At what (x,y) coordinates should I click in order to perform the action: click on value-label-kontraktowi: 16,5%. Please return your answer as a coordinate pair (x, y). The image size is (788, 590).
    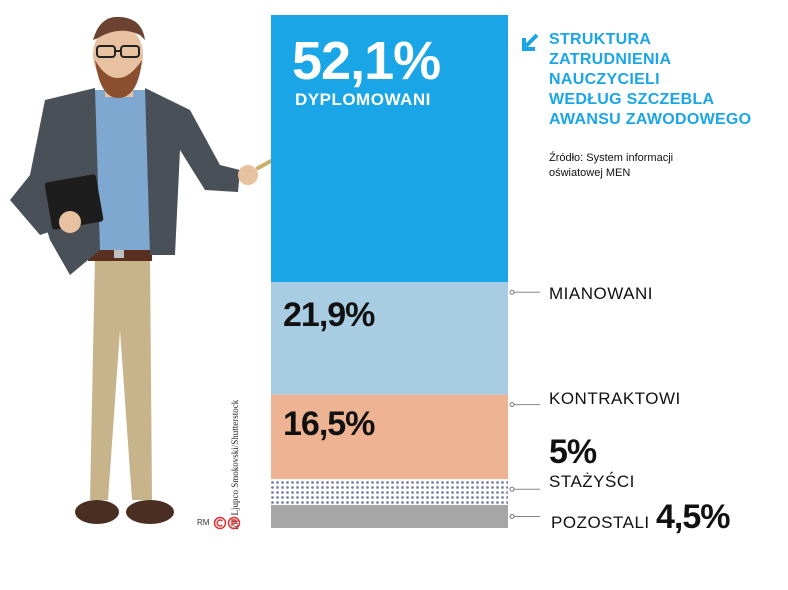
    Looking at the image, I should click on (329, 424).